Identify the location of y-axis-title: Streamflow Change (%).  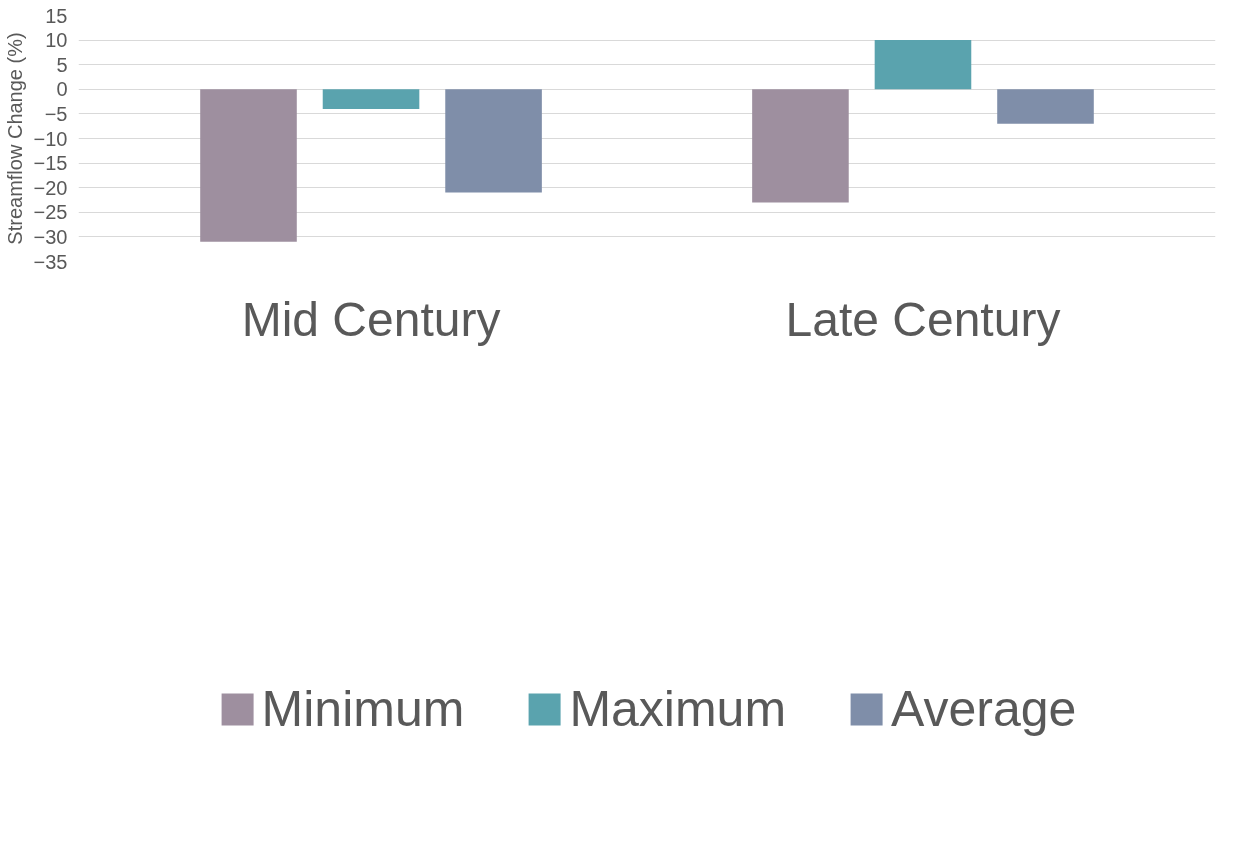
(14, 138).